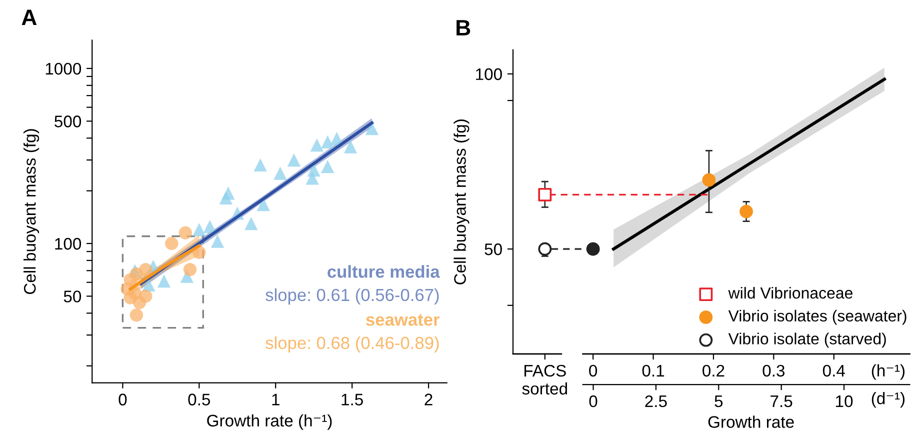  Describe the element at coordinates (68, 122) in the screenshot. I see `y-tick-label: 500` at that location.